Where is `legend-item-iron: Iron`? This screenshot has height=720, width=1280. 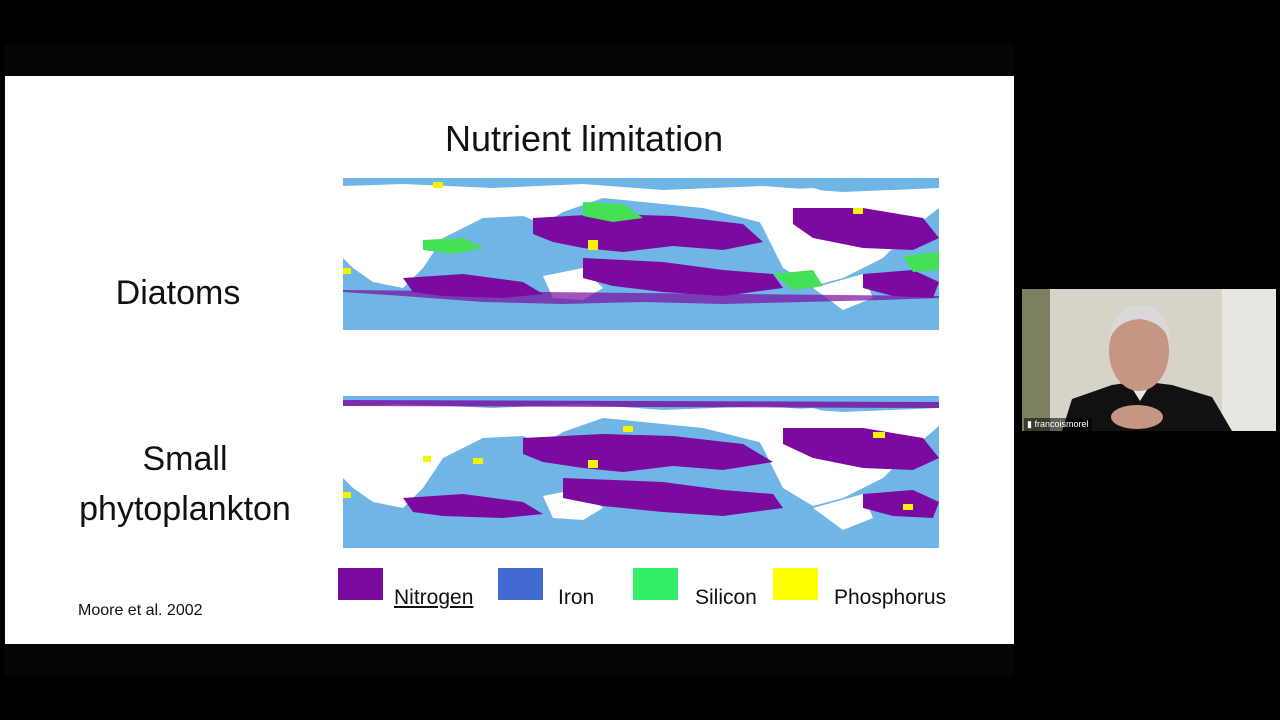 legend-item-iron: Iron is located at coordinates (553, 588).